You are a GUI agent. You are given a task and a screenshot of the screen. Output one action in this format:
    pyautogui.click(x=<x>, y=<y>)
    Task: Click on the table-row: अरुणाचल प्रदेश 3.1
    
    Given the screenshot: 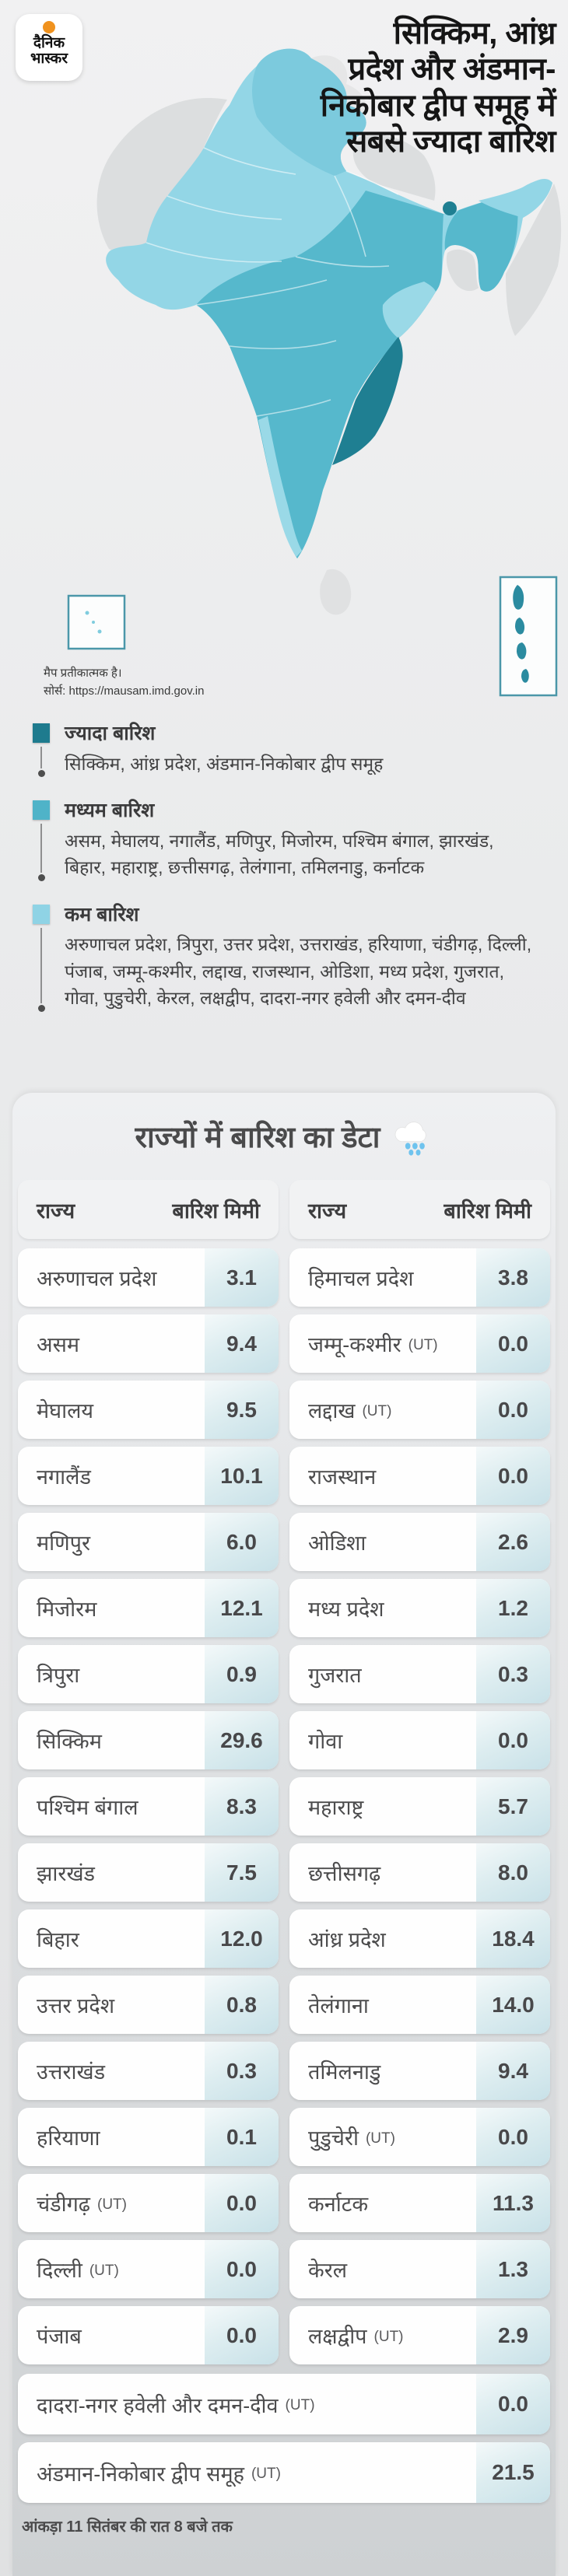 What is the action you would take?
    pyautogui.click(x=148, y=1278)
    